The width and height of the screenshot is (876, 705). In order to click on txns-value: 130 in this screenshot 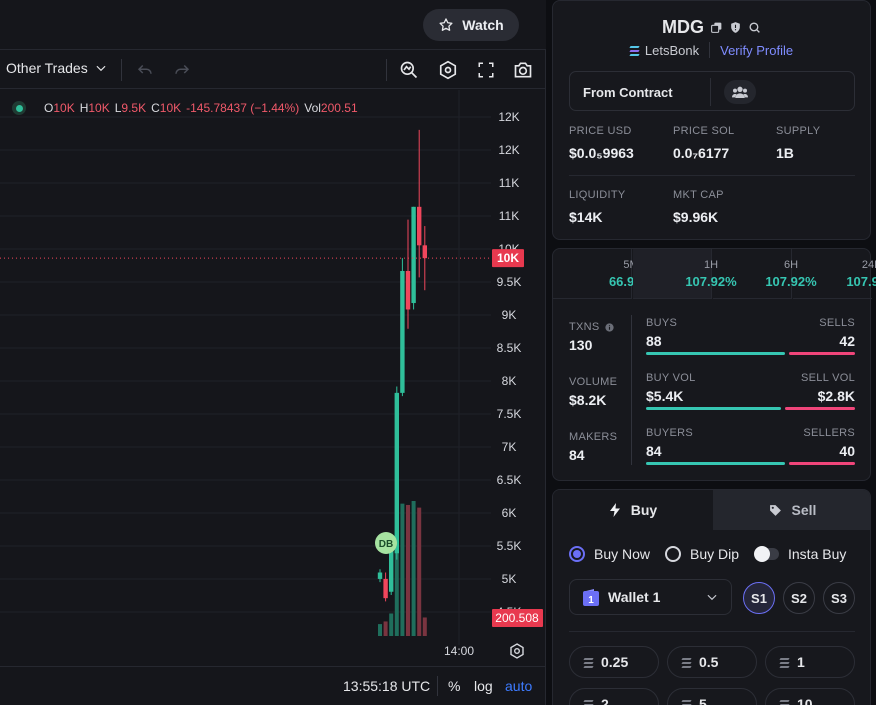, I will do `click(581, 345)`.